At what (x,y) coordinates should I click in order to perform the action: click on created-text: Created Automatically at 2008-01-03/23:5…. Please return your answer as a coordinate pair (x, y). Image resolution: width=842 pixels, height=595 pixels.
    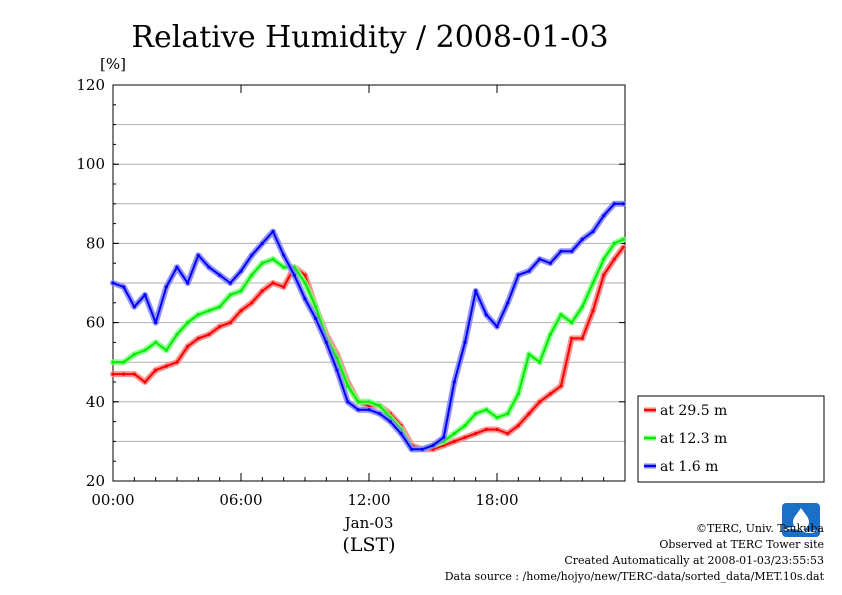
    Looking at the image, I should click on (694, 560).